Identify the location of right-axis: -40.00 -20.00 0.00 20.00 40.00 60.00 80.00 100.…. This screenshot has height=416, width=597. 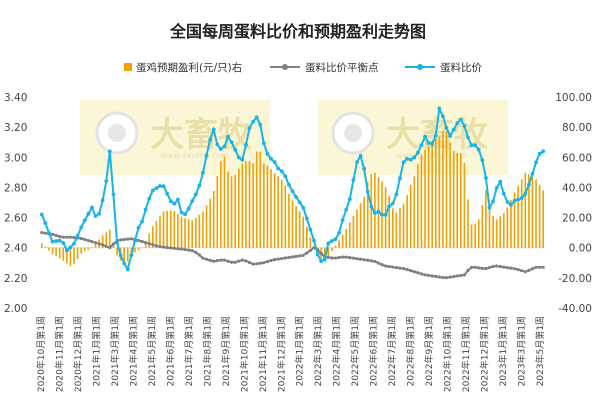
(573, 203).